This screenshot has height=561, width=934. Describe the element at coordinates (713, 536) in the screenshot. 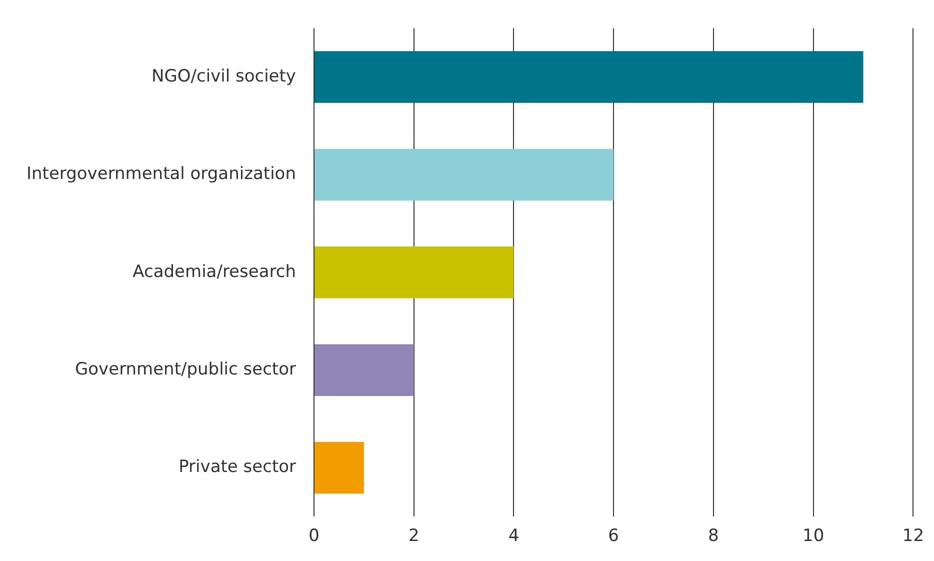

I see `x-tick-label: 8` at that location.